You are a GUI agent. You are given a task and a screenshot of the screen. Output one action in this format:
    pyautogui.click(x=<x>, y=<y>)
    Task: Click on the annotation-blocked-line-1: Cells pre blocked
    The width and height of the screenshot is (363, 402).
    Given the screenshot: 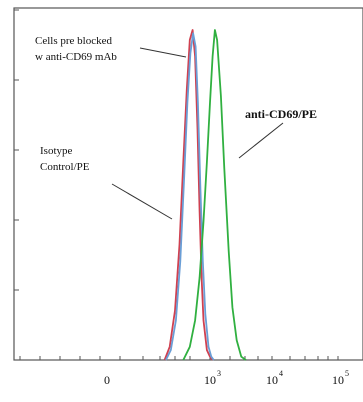 What is the action you would take?
    pyautogui.click(x=73, y=41)
    